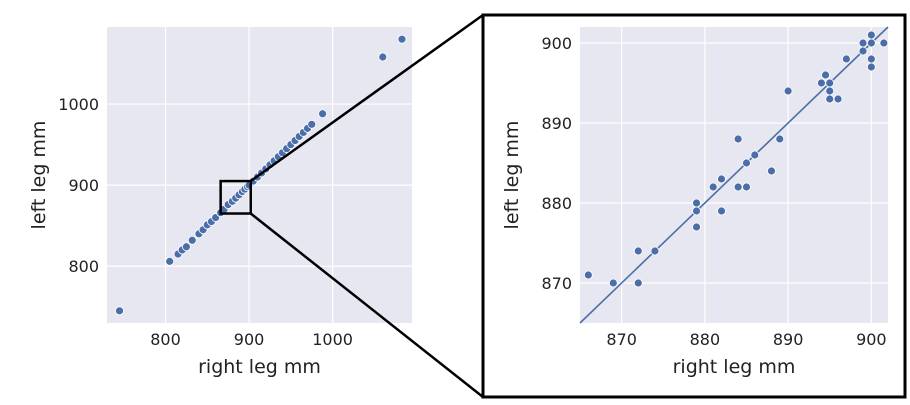  Describe the element at coordinates (249, 339) in the screenshot. I see `overview-x-tick-label: 900` at that location.